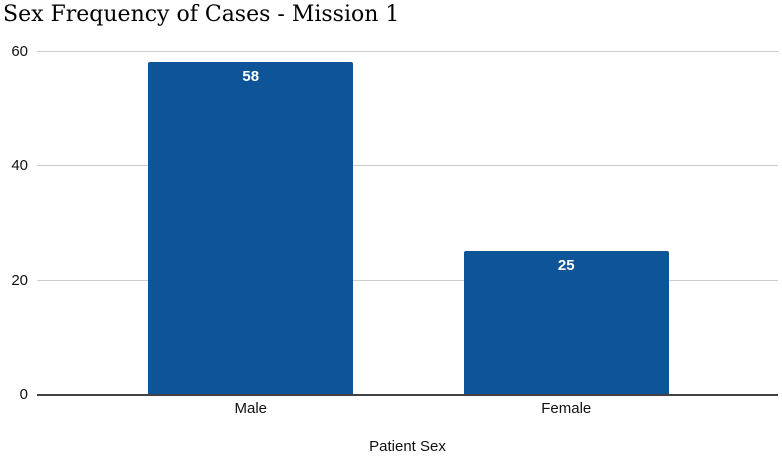 This screenshot has height=461, width=782. Describe the element at coordinates (407, 446) in the screenshot. I see `x-axis-title: Patient Sex` at that location.